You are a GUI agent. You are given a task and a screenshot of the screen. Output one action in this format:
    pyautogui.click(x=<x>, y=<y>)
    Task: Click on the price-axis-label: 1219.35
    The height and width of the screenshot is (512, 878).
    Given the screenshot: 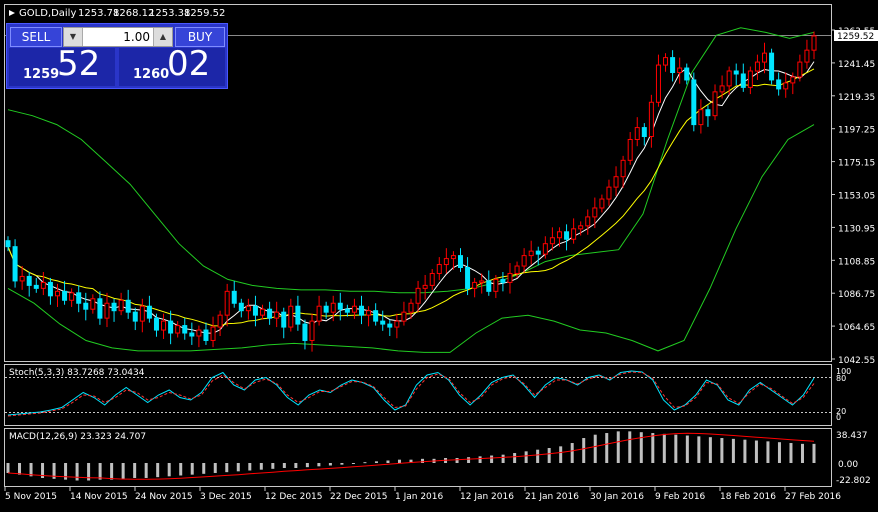 What is the action you would take?
    pyautogui.click(x=856, y=98)
    